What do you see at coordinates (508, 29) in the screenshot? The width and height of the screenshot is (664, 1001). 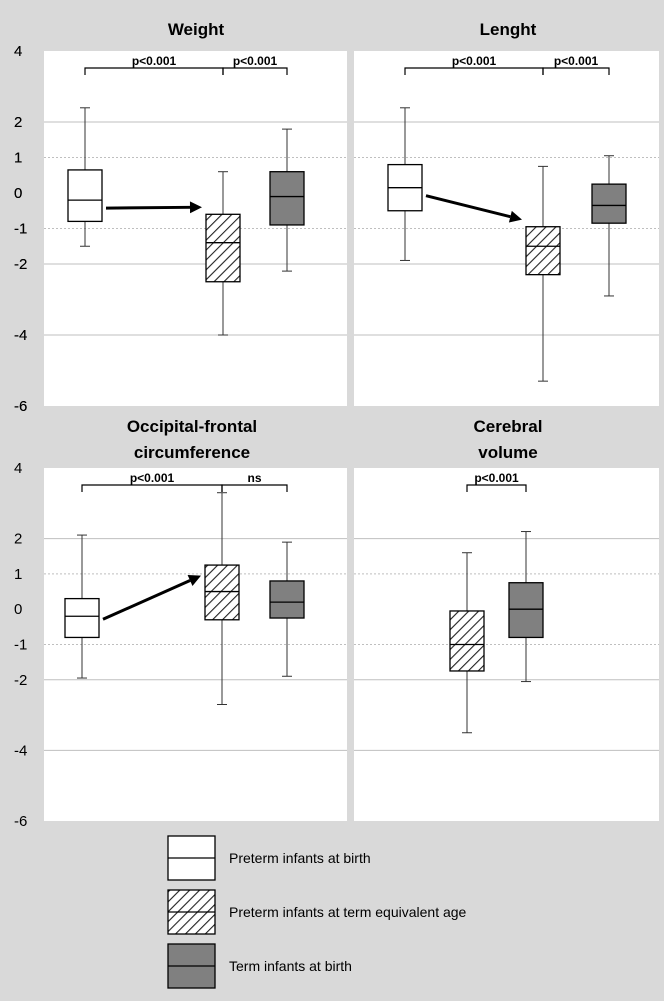 I see `chart-title: Lenght` at bounding box center [508, 29].